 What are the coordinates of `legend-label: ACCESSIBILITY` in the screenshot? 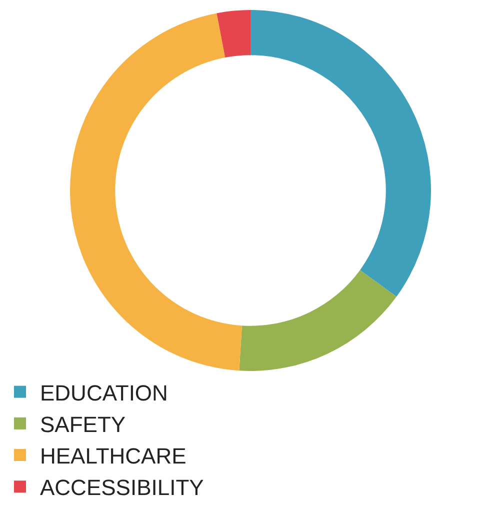 It's located at (122, 487).